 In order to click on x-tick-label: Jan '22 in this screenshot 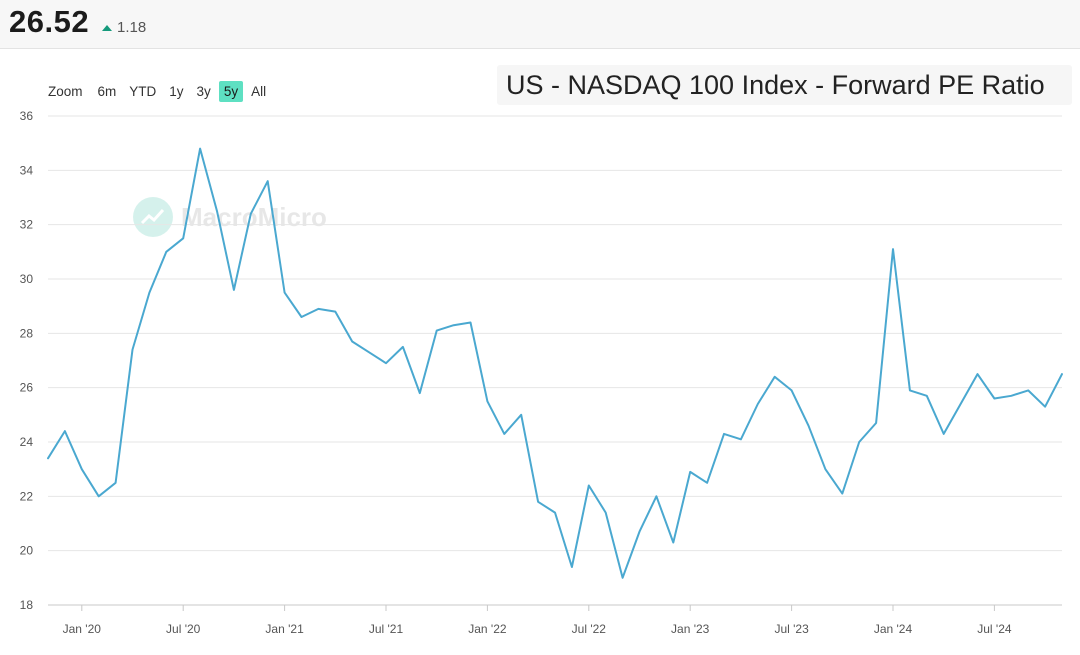, I will do `click(487, 629)`.